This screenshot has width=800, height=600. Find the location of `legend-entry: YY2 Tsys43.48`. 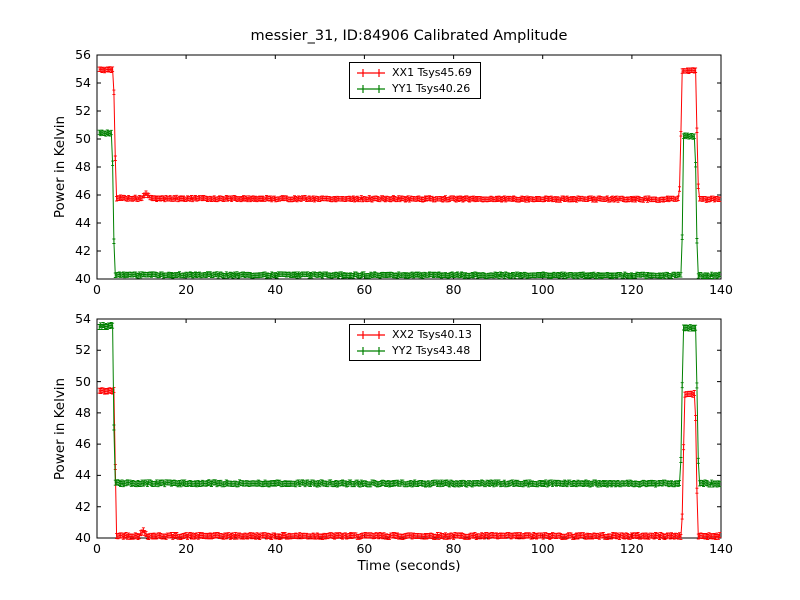

legend-entry: YY2 Tsys43.48 is located at coordinates (413, 350).